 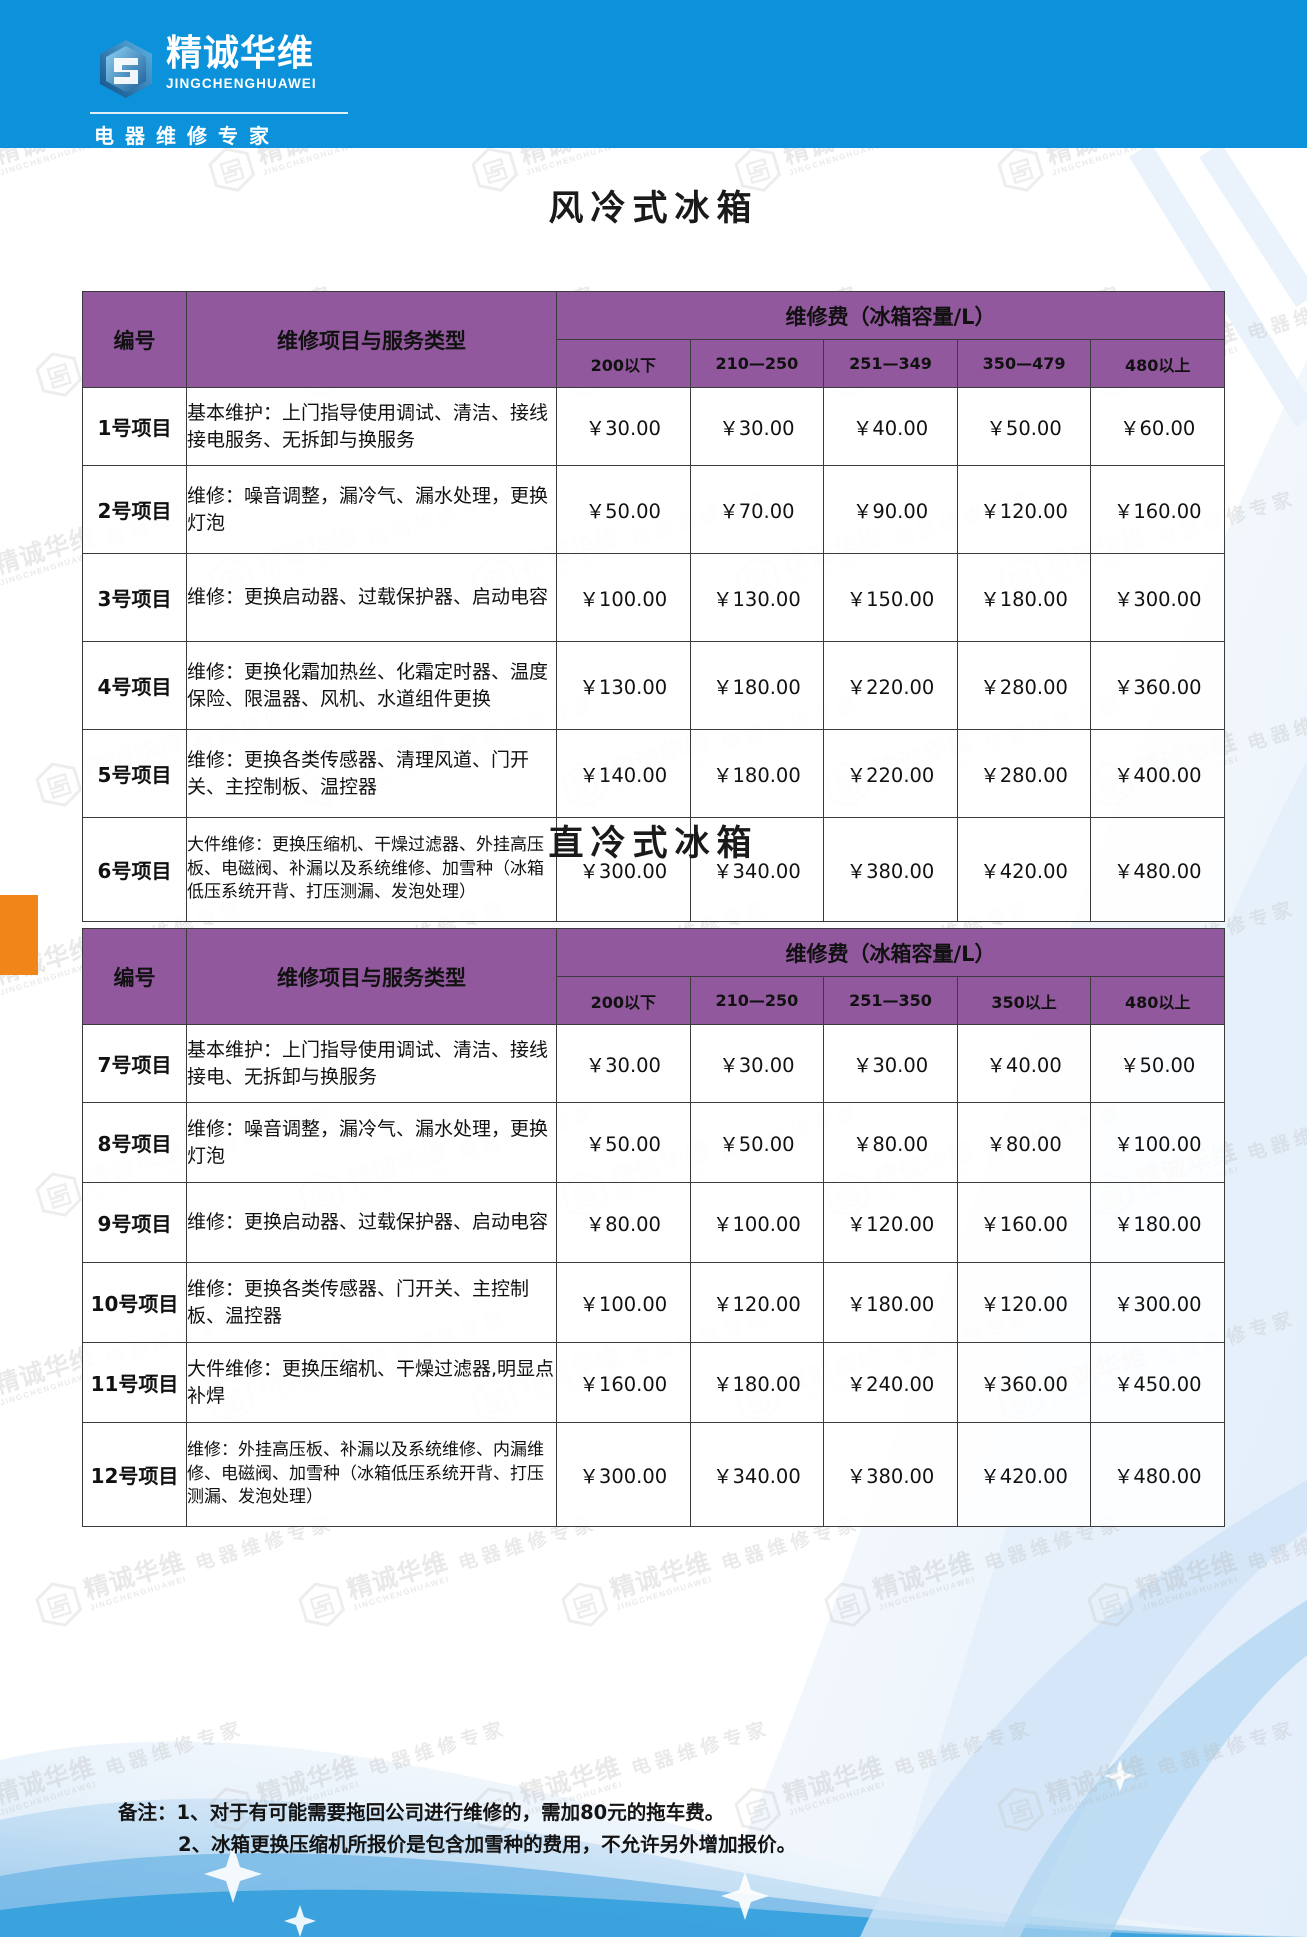 I want to click on brand-name-cn: 精诚华维, so click(x=240, y=53).